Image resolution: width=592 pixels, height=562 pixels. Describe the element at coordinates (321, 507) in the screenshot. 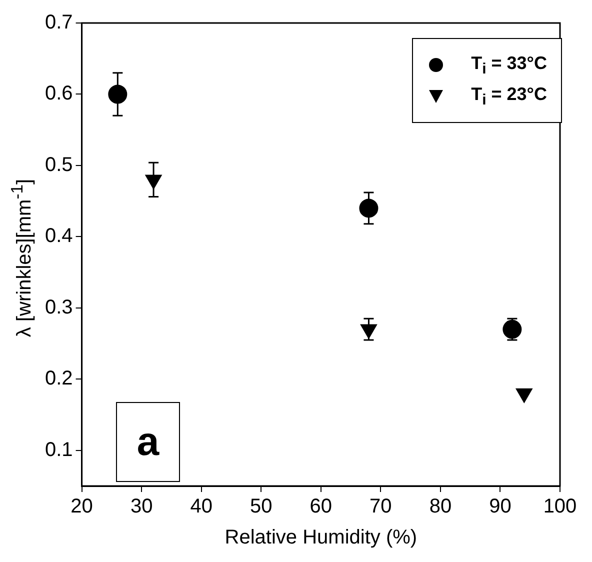

I see `x-tick-label: 60` at that location.